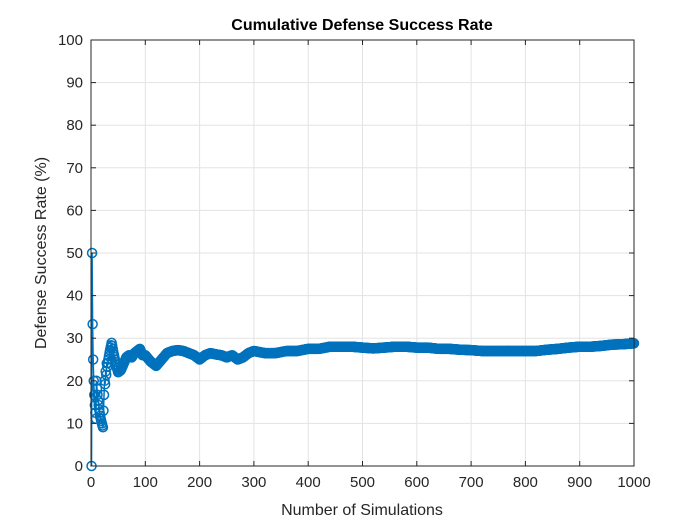 This screenshot has height=525, width=700. What do you see at coordinates (74, 338) in the screenshot?
I see `y-tick-label: 30` at bounding box center [74, 338].